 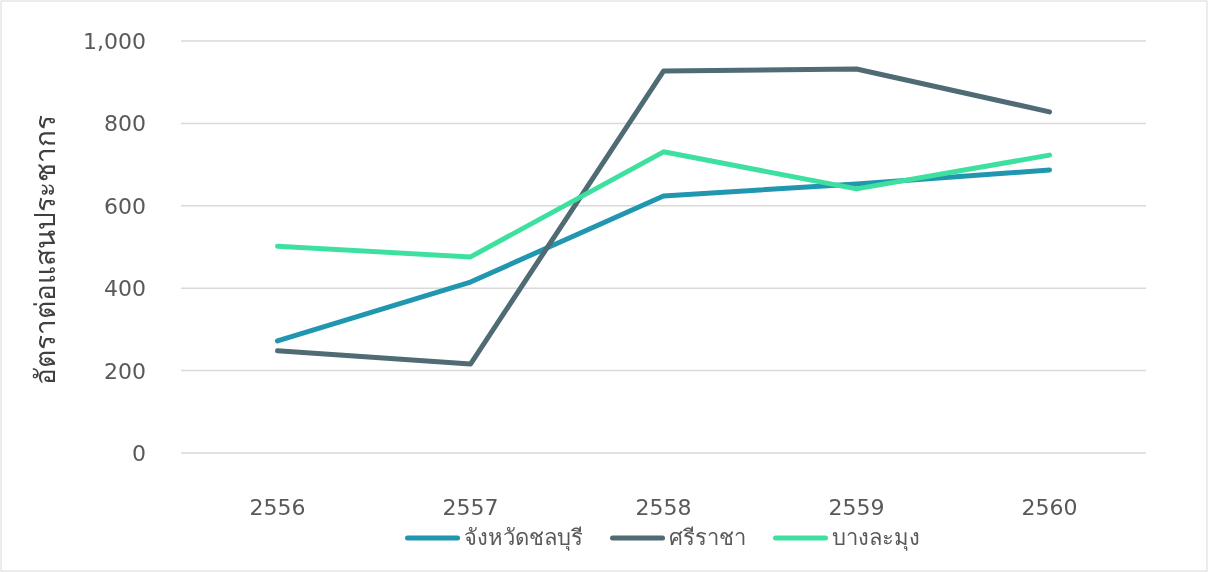 What do you see at coordinates (277, 507) in the screenshot?
I see `x-tick-label: 2556` at bounding box center [277, 507].